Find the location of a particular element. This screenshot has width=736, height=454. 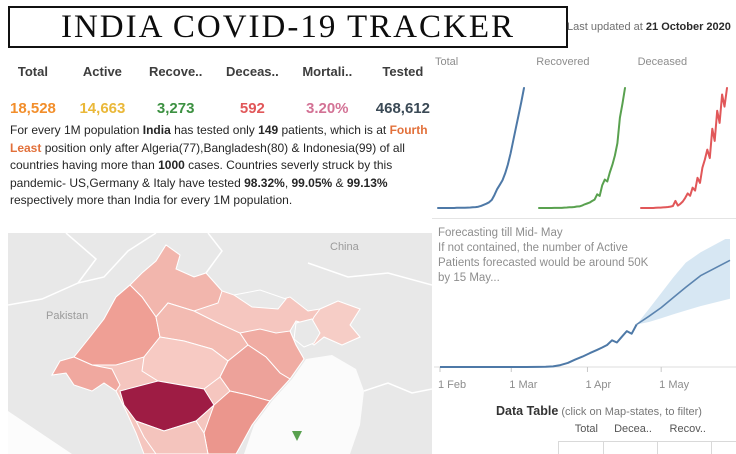

data-table-headers: Total Decea.. Recov.. is located at coordinates (584, 430).